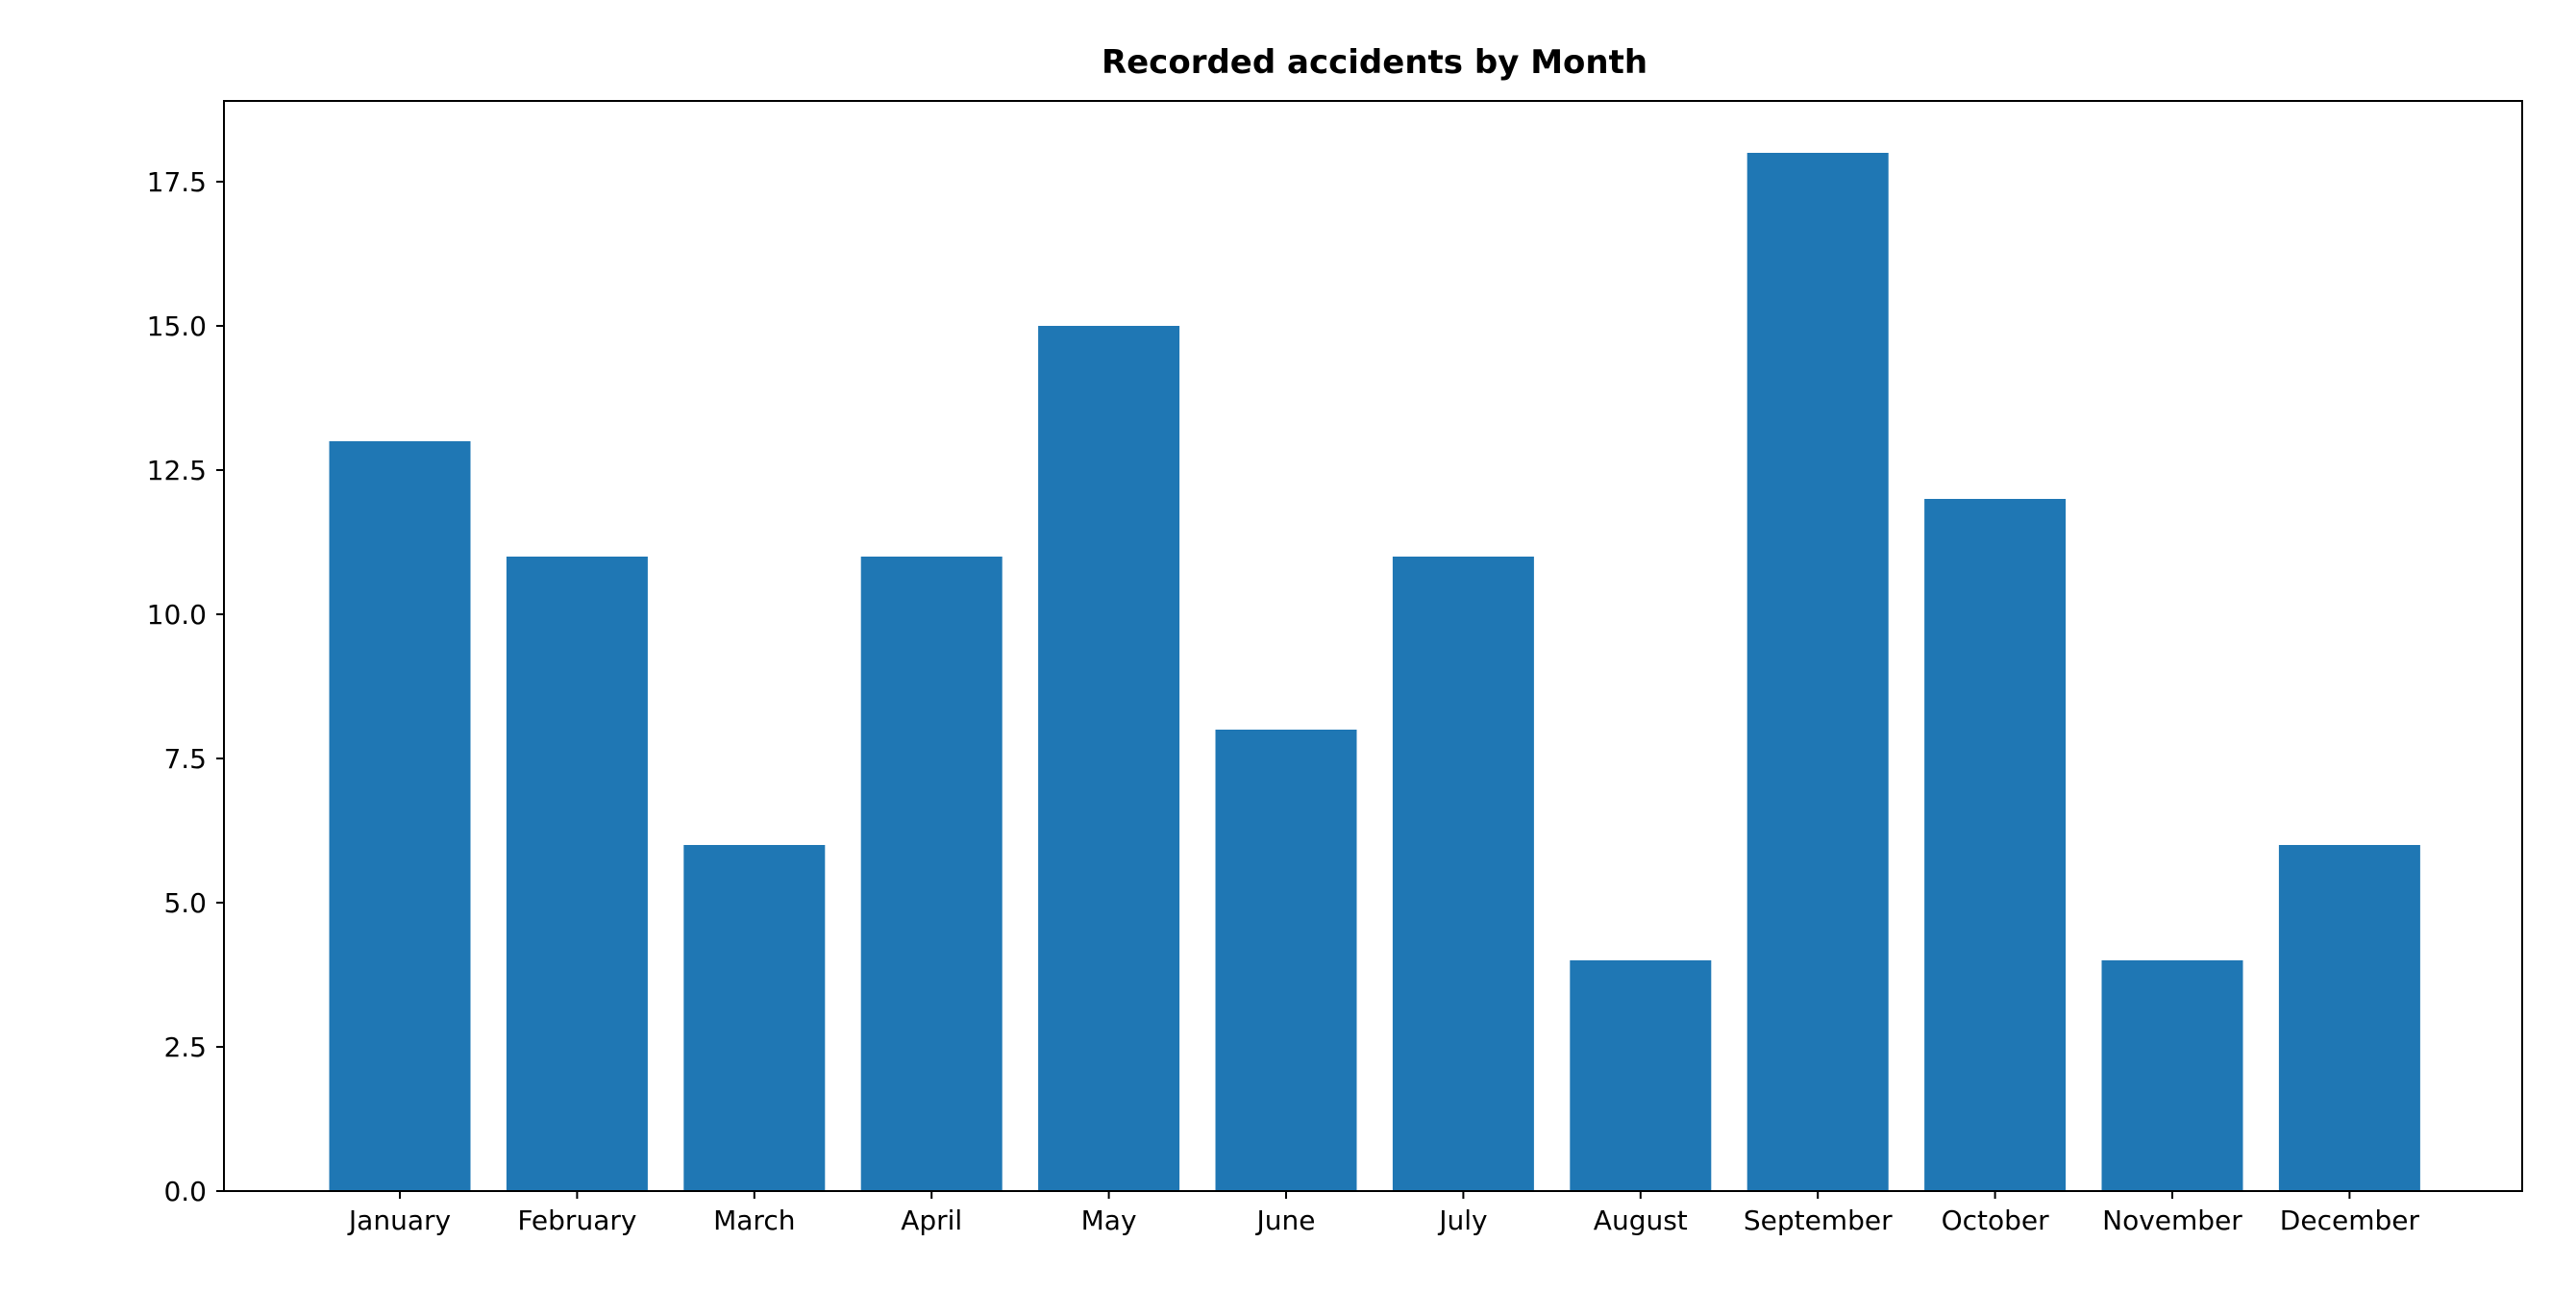 The height and width of the screenshot is (1292, 2576). What do you see at coordinates (2349, 1018) in the screenshot?
I see `bar-december` at bounding box center [2349, 1018].